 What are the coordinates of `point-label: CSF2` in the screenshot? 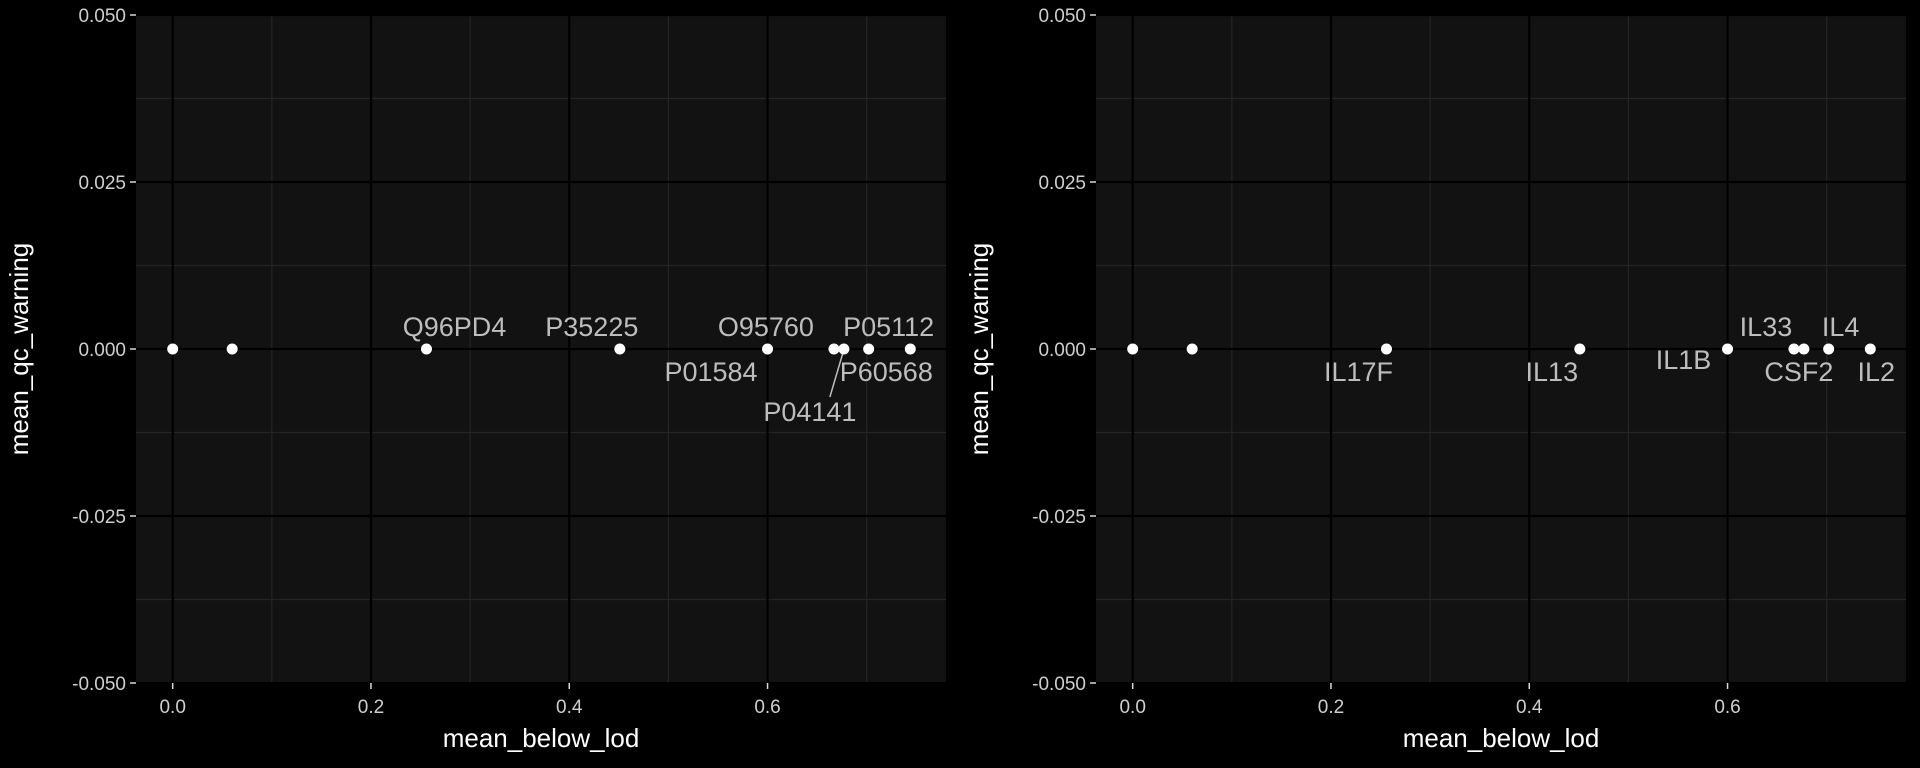 It's located at (1798, 372).